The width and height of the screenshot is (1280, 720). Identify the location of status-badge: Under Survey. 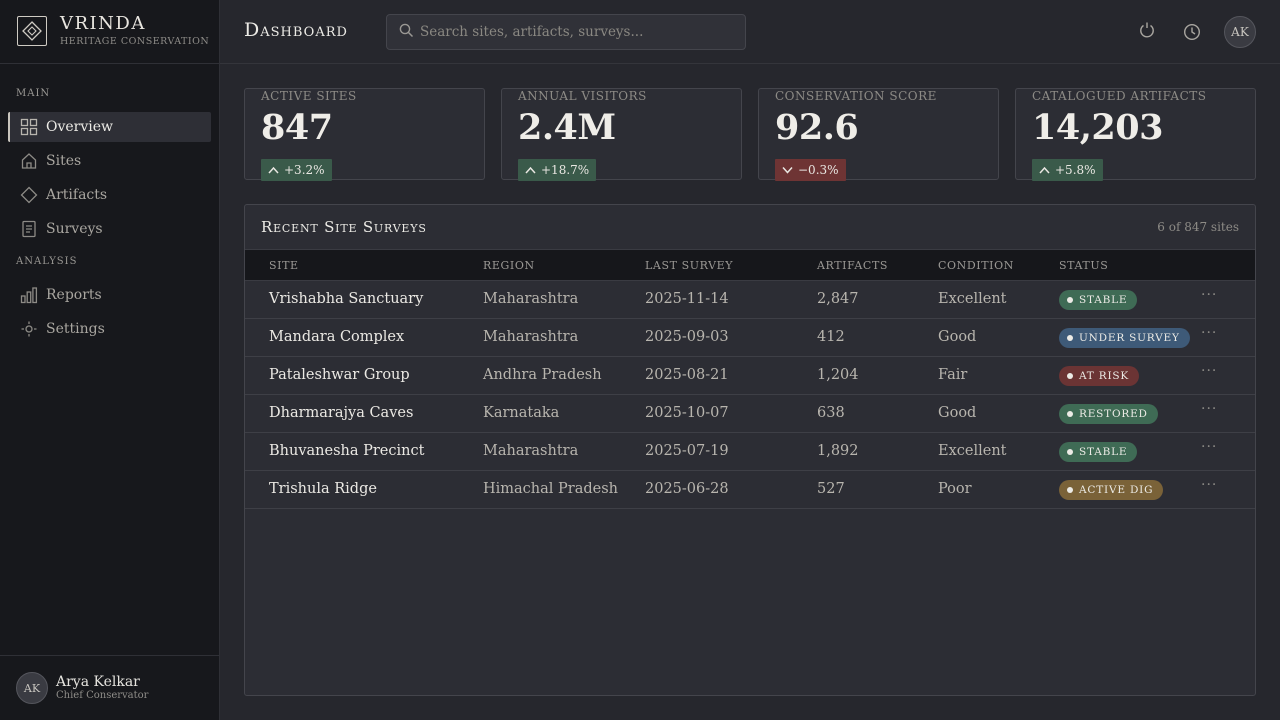
(1124, 338).